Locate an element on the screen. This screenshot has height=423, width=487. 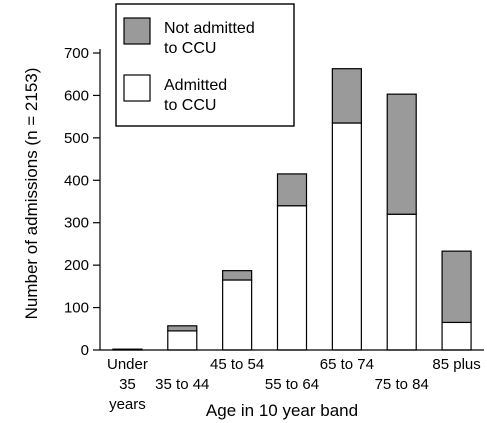
y-tick-label: 200 is located at coordinates (76, 265).